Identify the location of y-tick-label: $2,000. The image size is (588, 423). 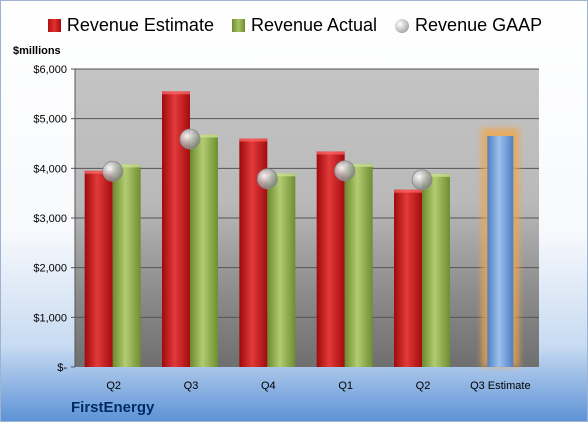
(50, 269).